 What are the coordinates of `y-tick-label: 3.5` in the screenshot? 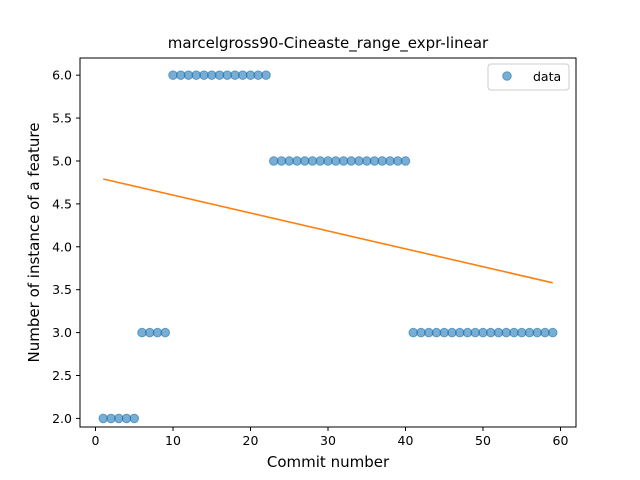 It's located at (62, 289).